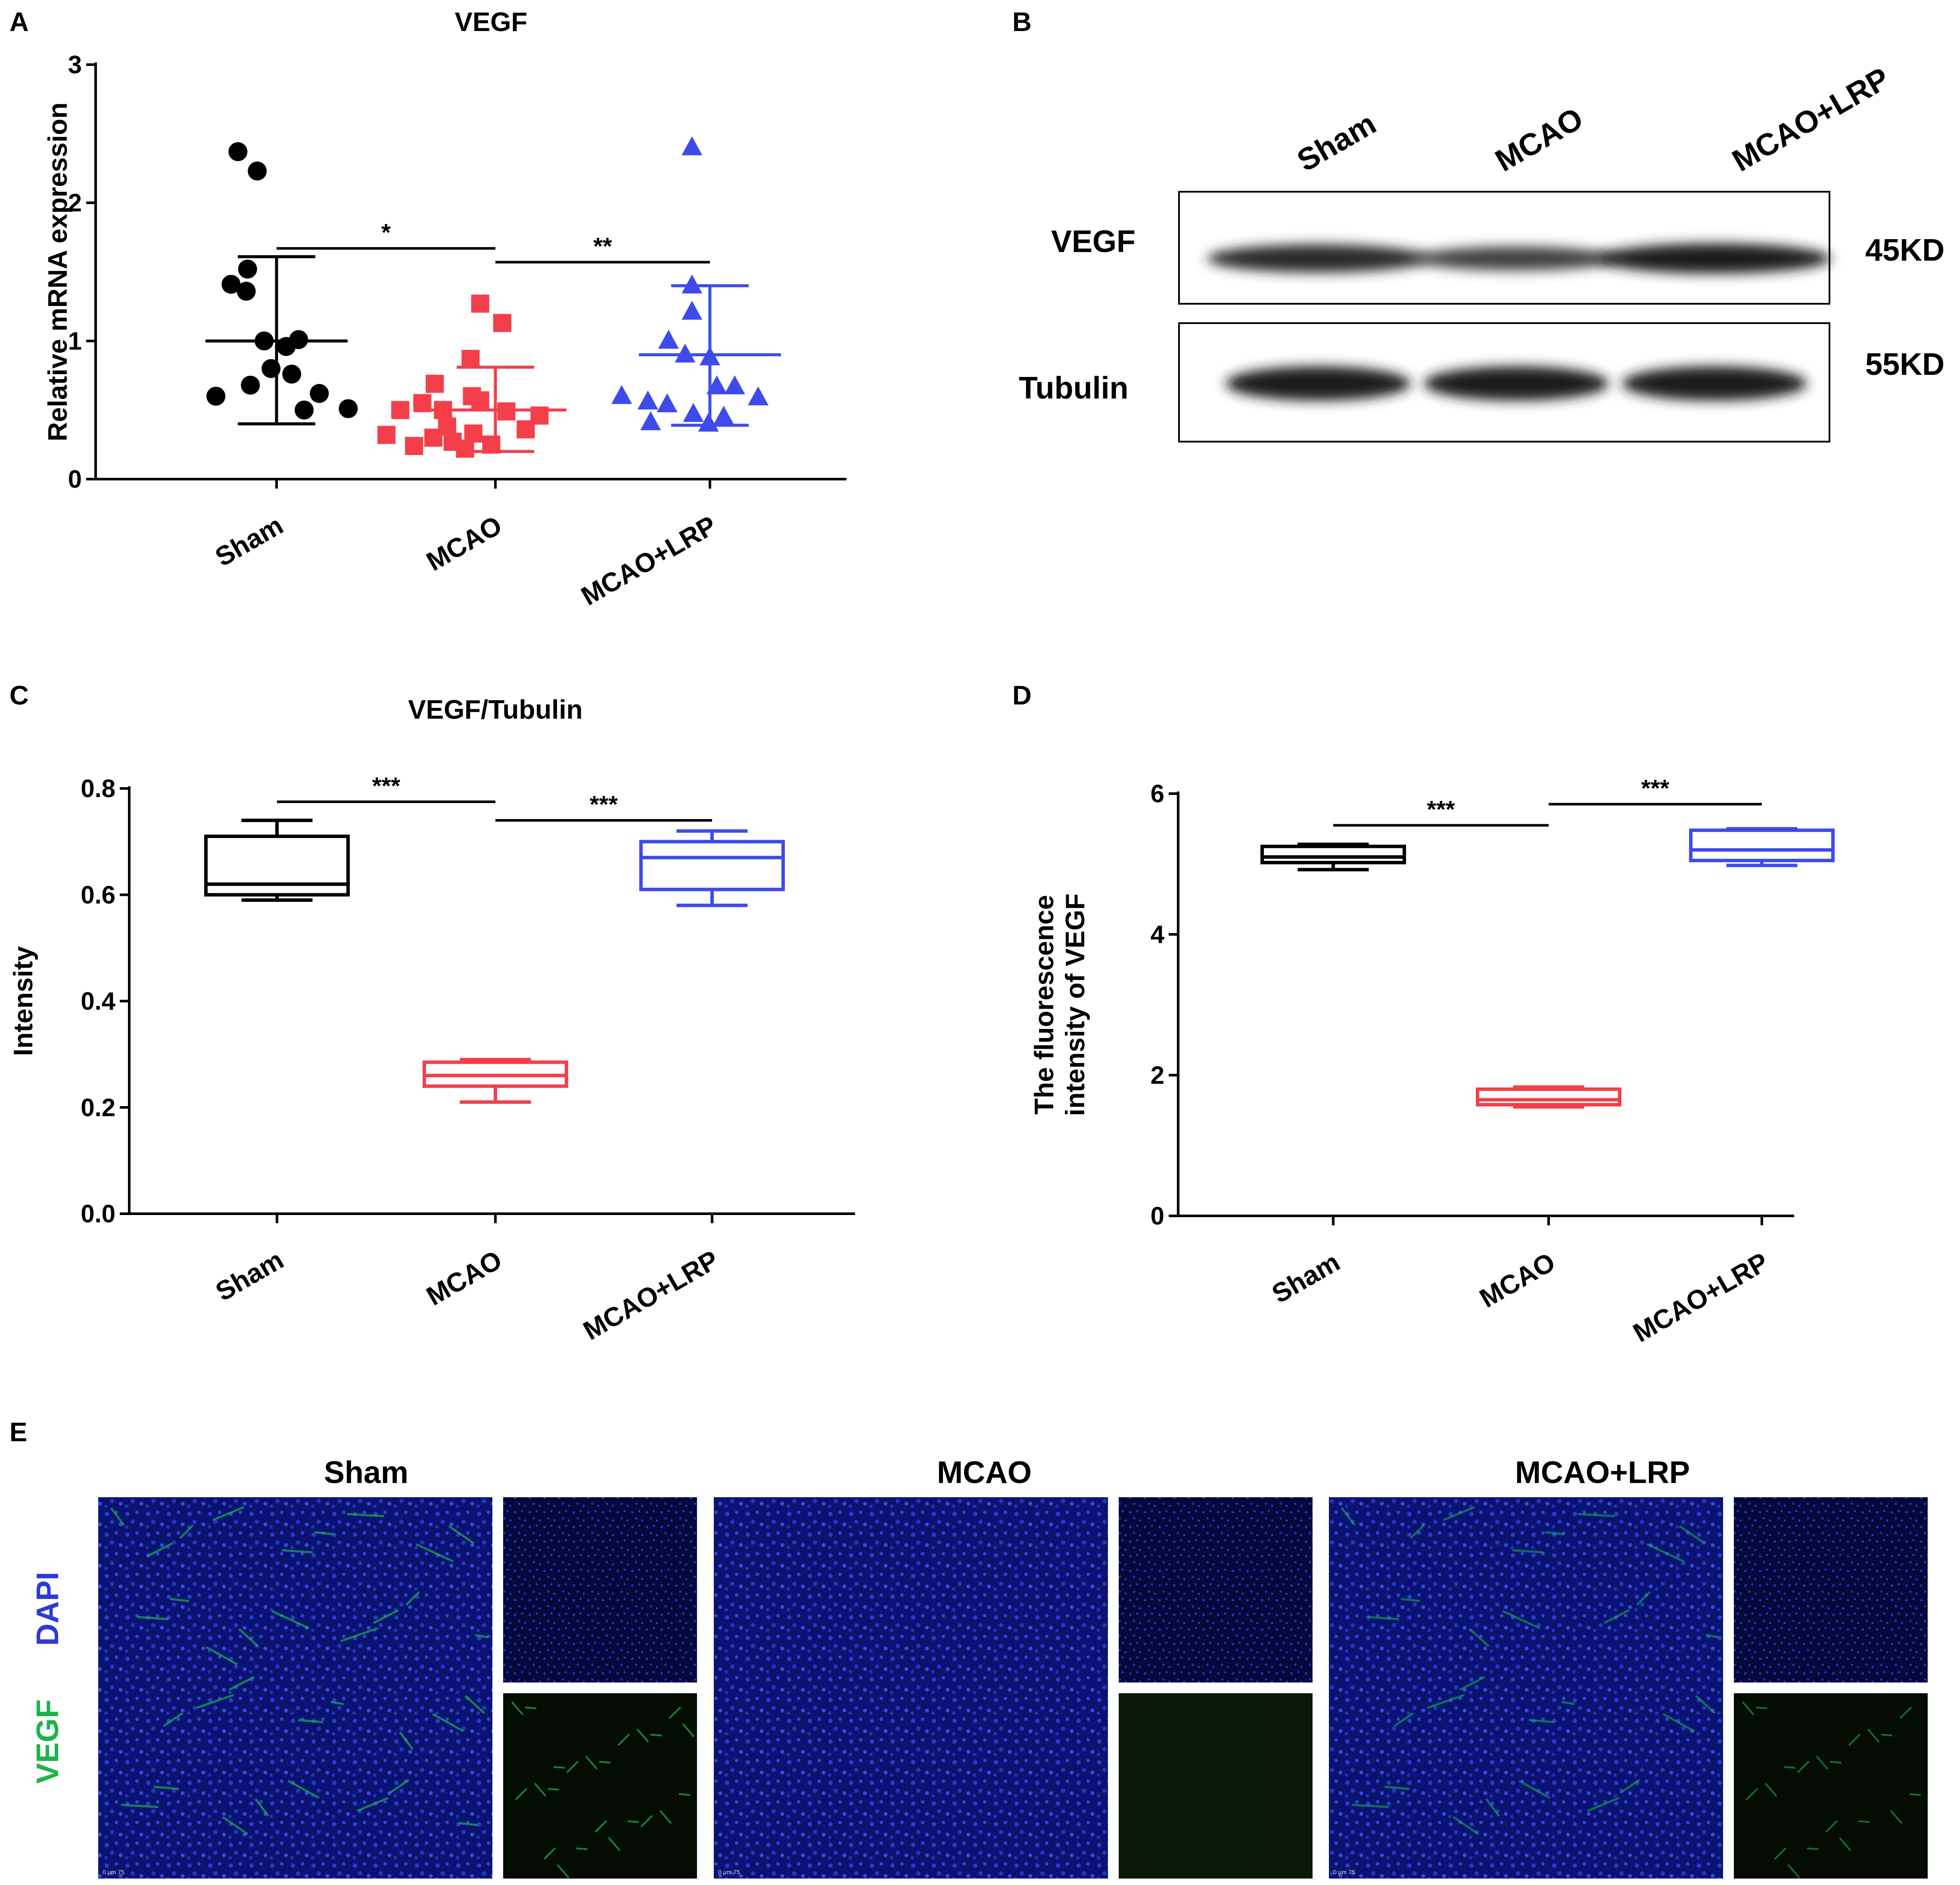  What do you see at coordinates (58, 272) in the screenshot?
I see `y-axis-label: Relative mRNA expression` at bounding box center [58, 272].